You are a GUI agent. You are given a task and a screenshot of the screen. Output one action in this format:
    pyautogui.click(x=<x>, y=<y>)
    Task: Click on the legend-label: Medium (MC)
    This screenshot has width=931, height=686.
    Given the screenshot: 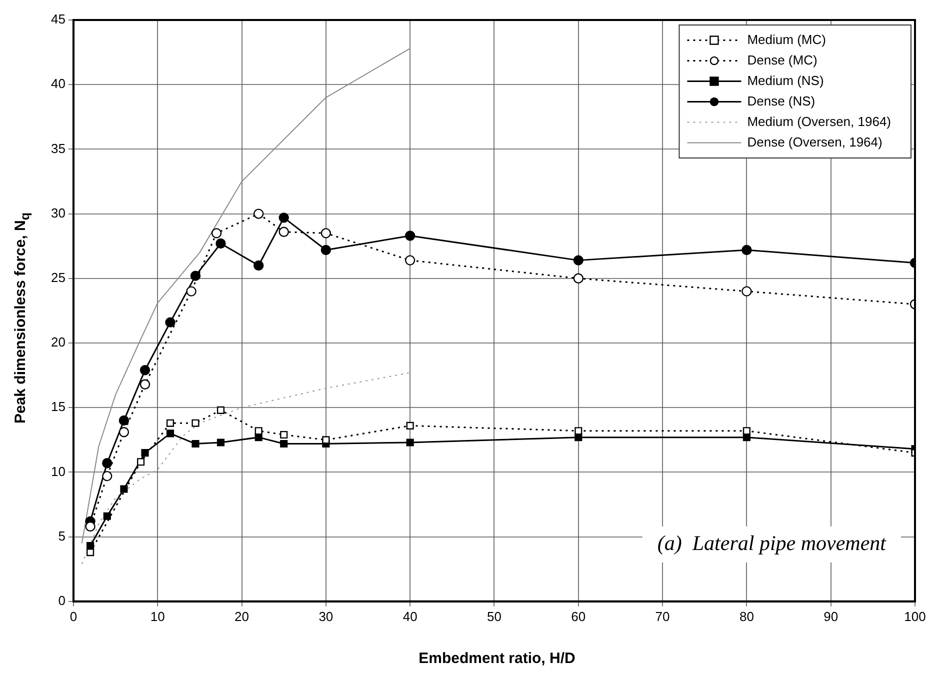 What is the action you would take?
    pyautogui.click(x=786, y=39)
    